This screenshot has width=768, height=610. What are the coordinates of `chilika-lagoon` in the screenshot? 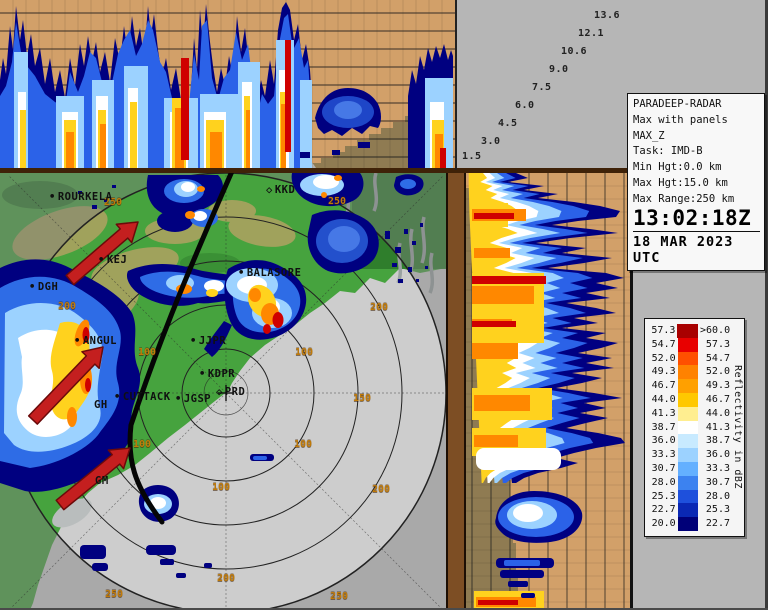 It's located at (72, 513).